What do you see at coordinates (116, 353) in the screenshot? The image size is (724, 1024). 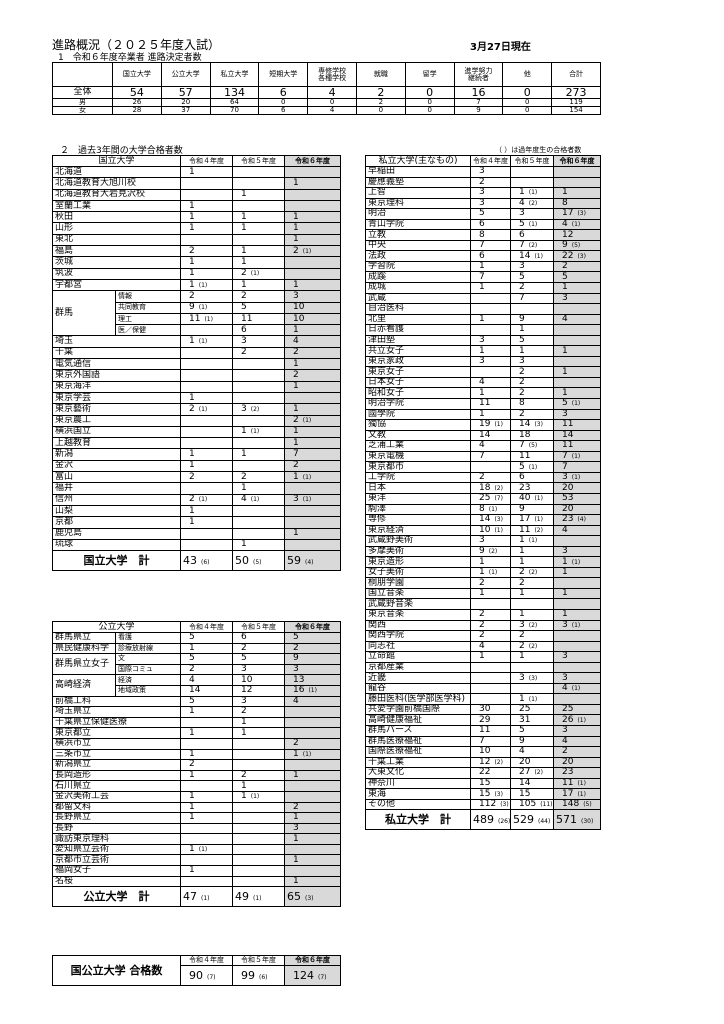 I see `name: 千葉` at bounding box center [116, 353].